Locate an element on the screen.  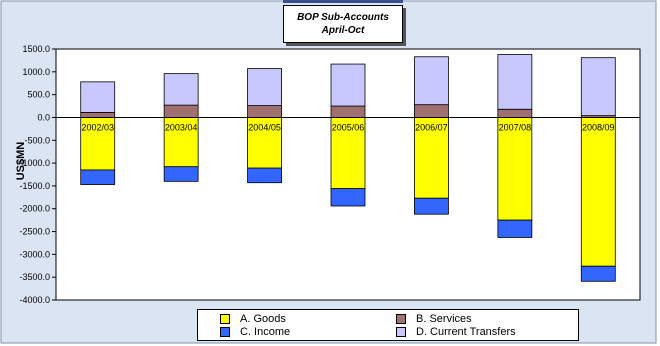
y-tick-label: 0.0 is located at coordinates (43, 117).